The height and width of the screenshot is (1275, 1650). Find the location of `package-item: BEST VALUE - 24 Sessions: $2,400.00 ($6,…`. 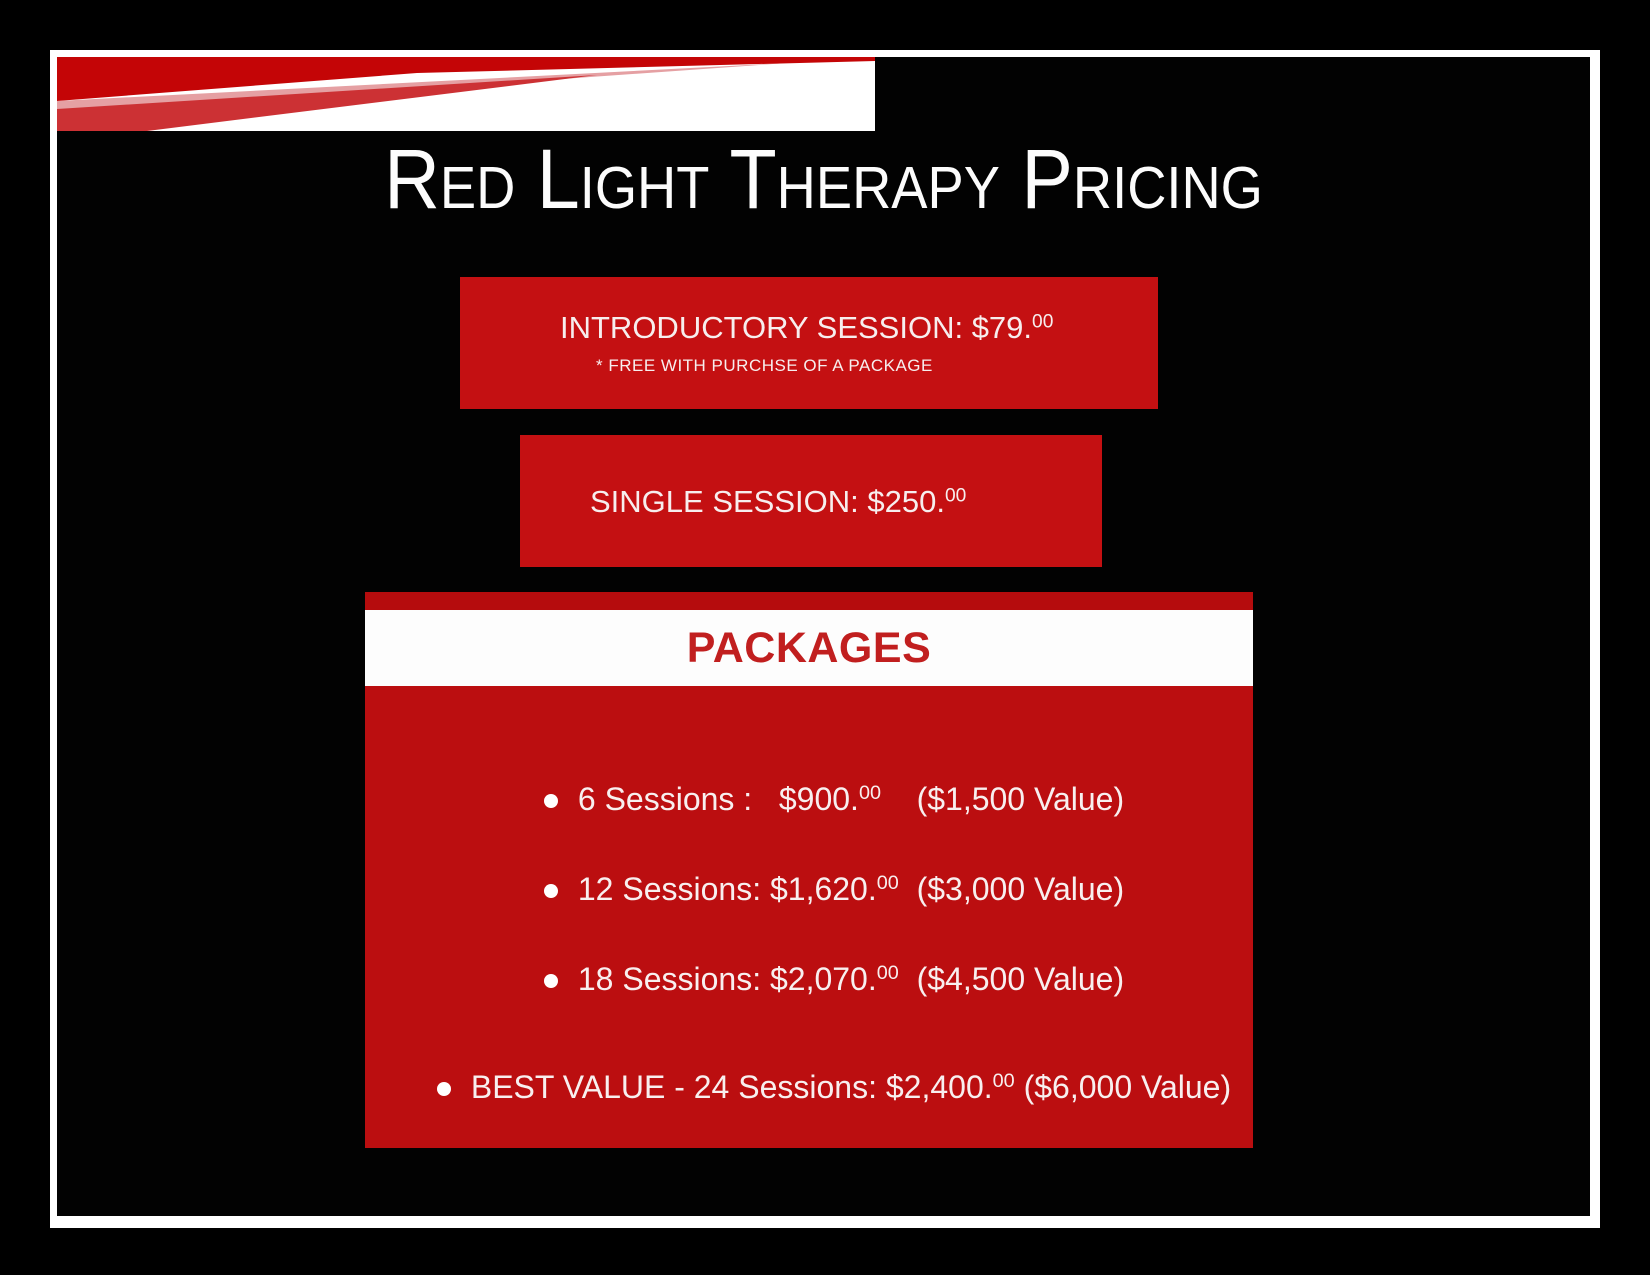

package-item: BEST VALUE - 24 Sessions: $2,400.00 ($6,… is located at coordinates (834, 1089).